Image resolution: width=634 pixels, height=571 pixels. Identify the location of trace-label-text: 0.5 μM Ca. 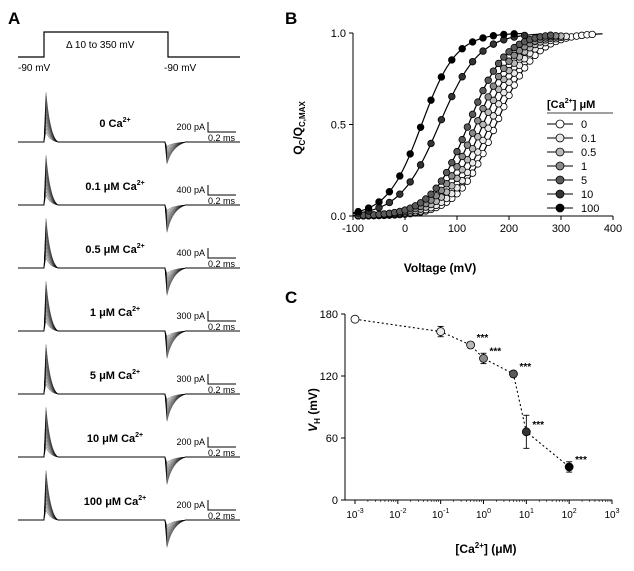
(111, 250).